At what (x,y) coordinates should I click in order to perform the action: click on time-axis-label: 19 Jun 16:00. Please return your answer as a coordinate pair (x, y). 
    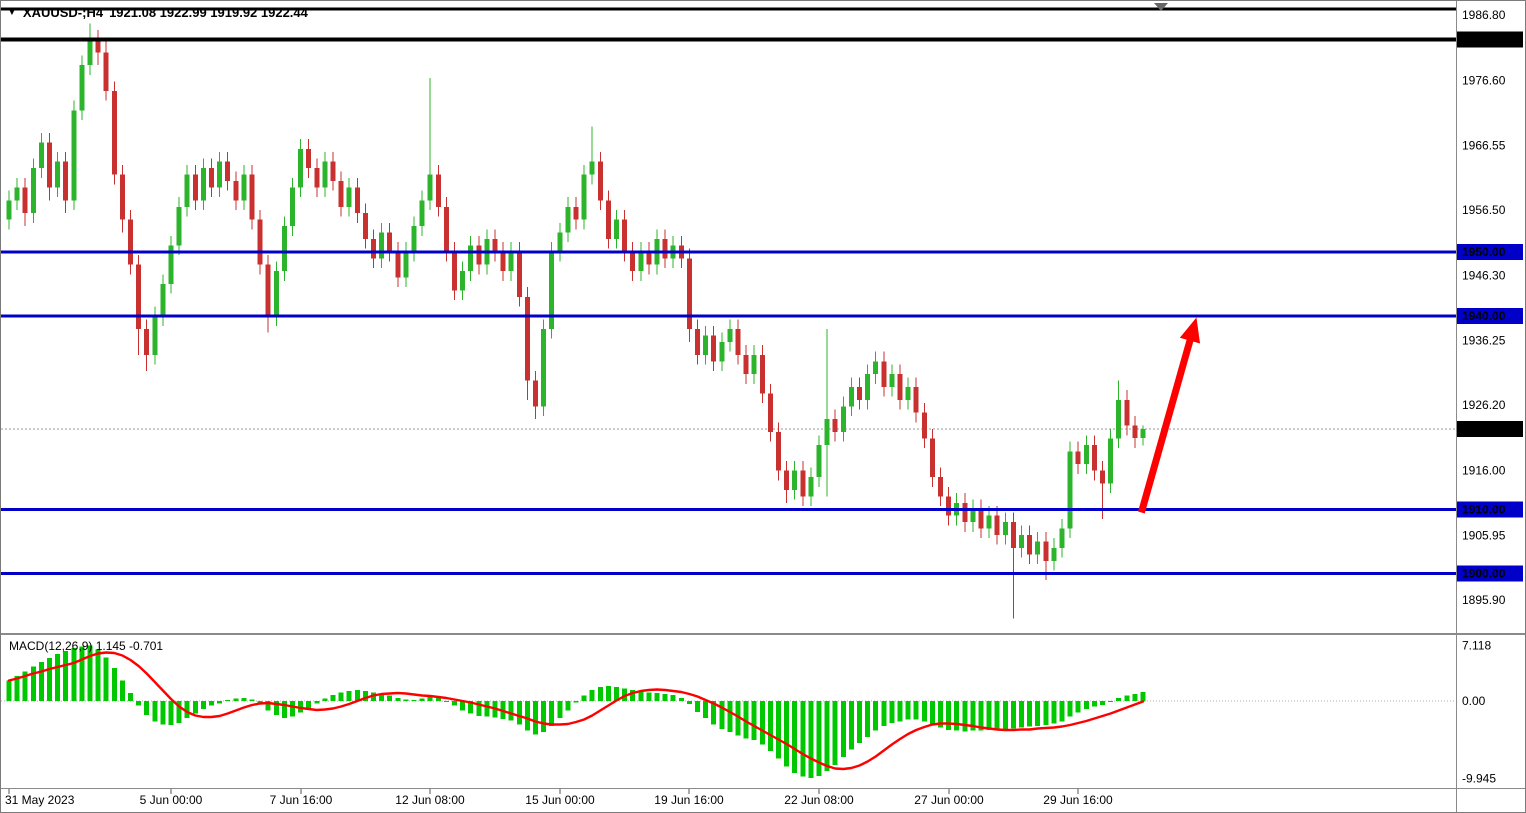
    Looking at the image, I should click on (689, 800).